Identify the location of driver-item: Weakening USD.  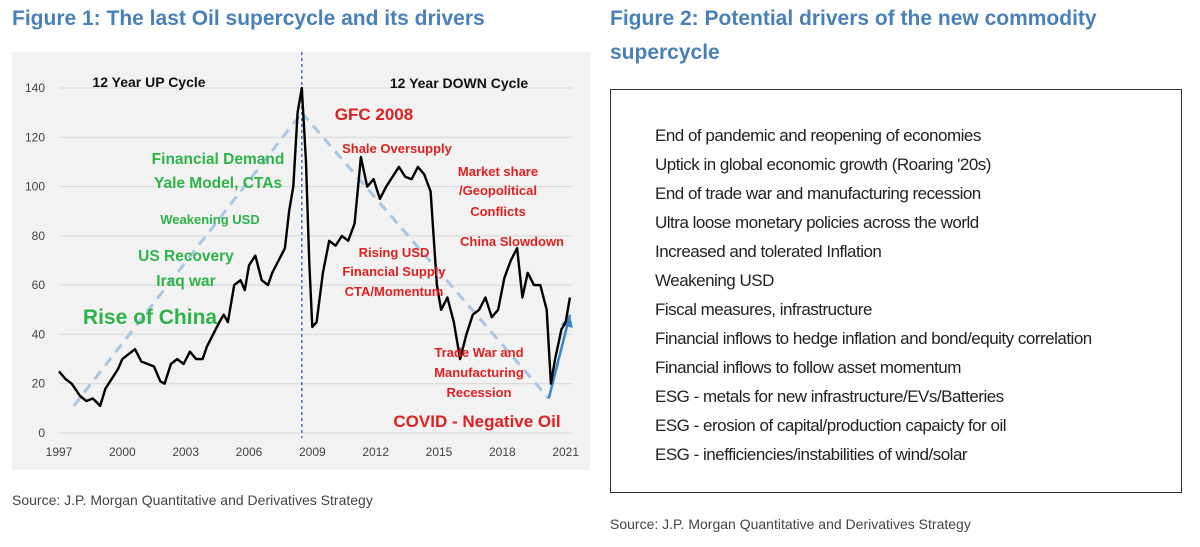
(714, 280).